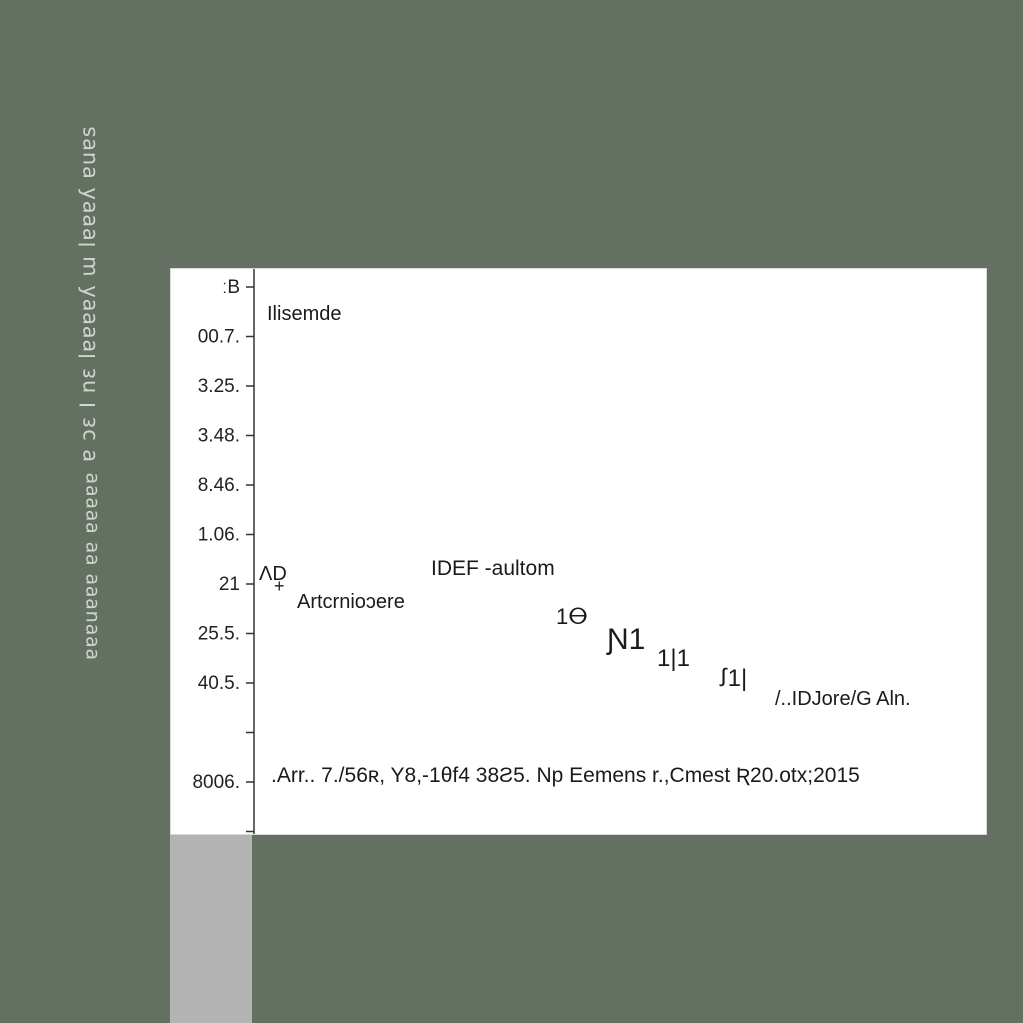  What do you see at coordinates (219, 337) in the screenshot?
I see `y-tick-label: 00.7.` at bounding box center [219, 337].